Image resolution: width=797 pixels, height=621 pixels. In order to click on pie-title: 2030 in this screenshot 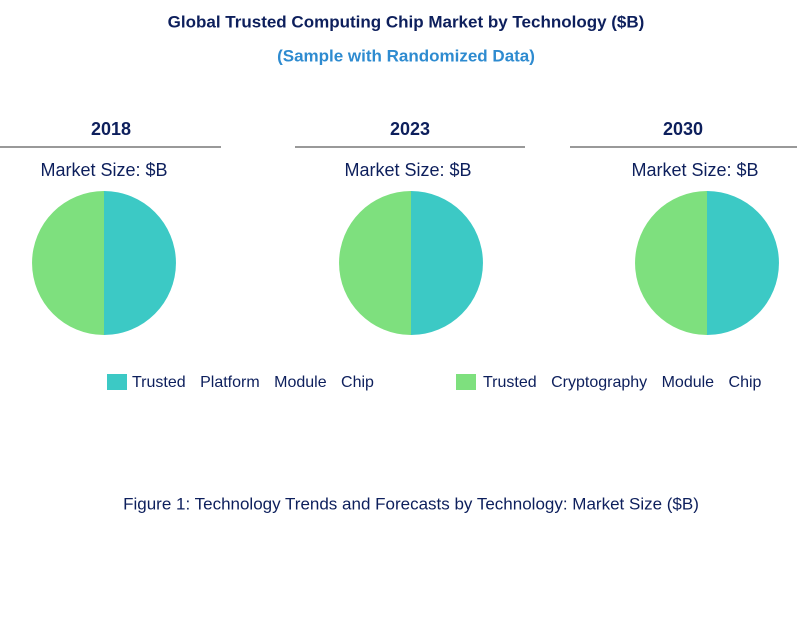, I will do `click(683, 129)`.